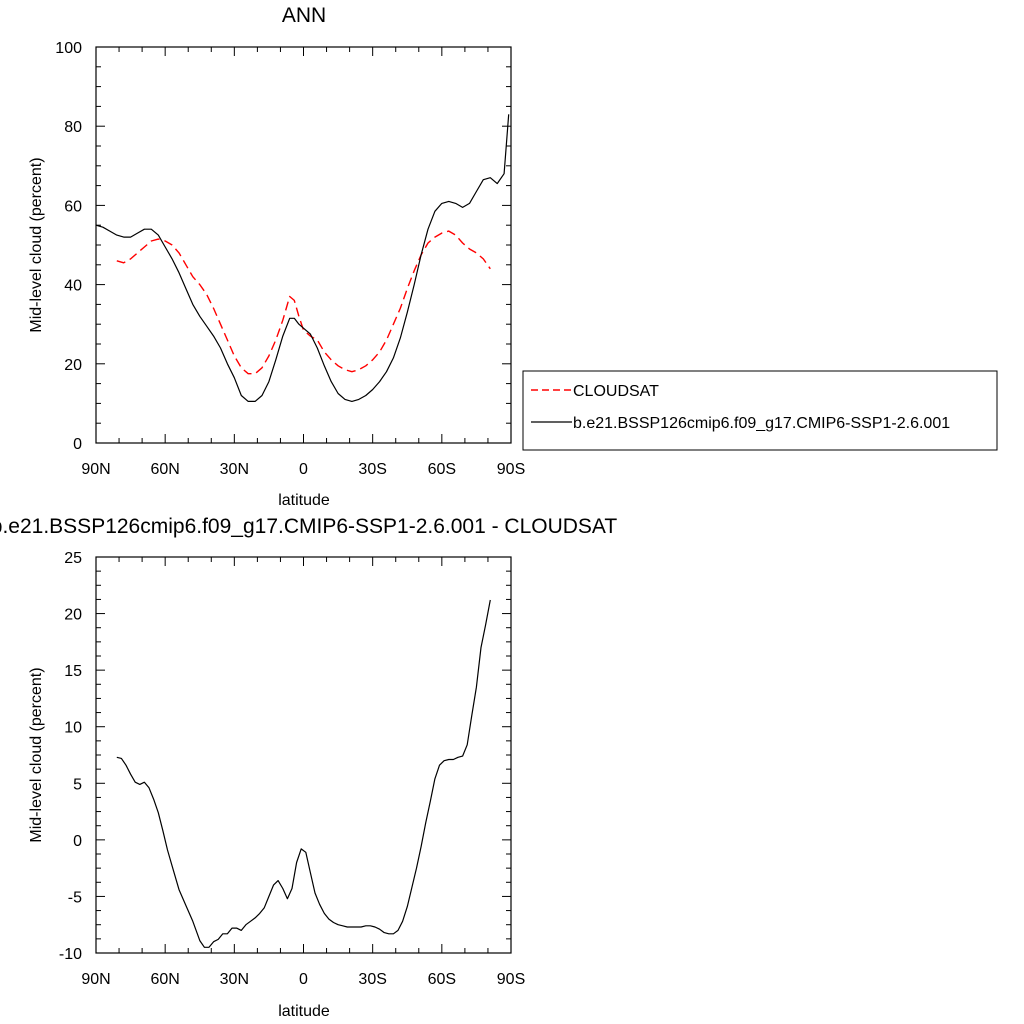  Describe the element at coordinates (36, 244) in the screenshot. I see `top-ylabel: Mid-level cloud (percent)` at that location.